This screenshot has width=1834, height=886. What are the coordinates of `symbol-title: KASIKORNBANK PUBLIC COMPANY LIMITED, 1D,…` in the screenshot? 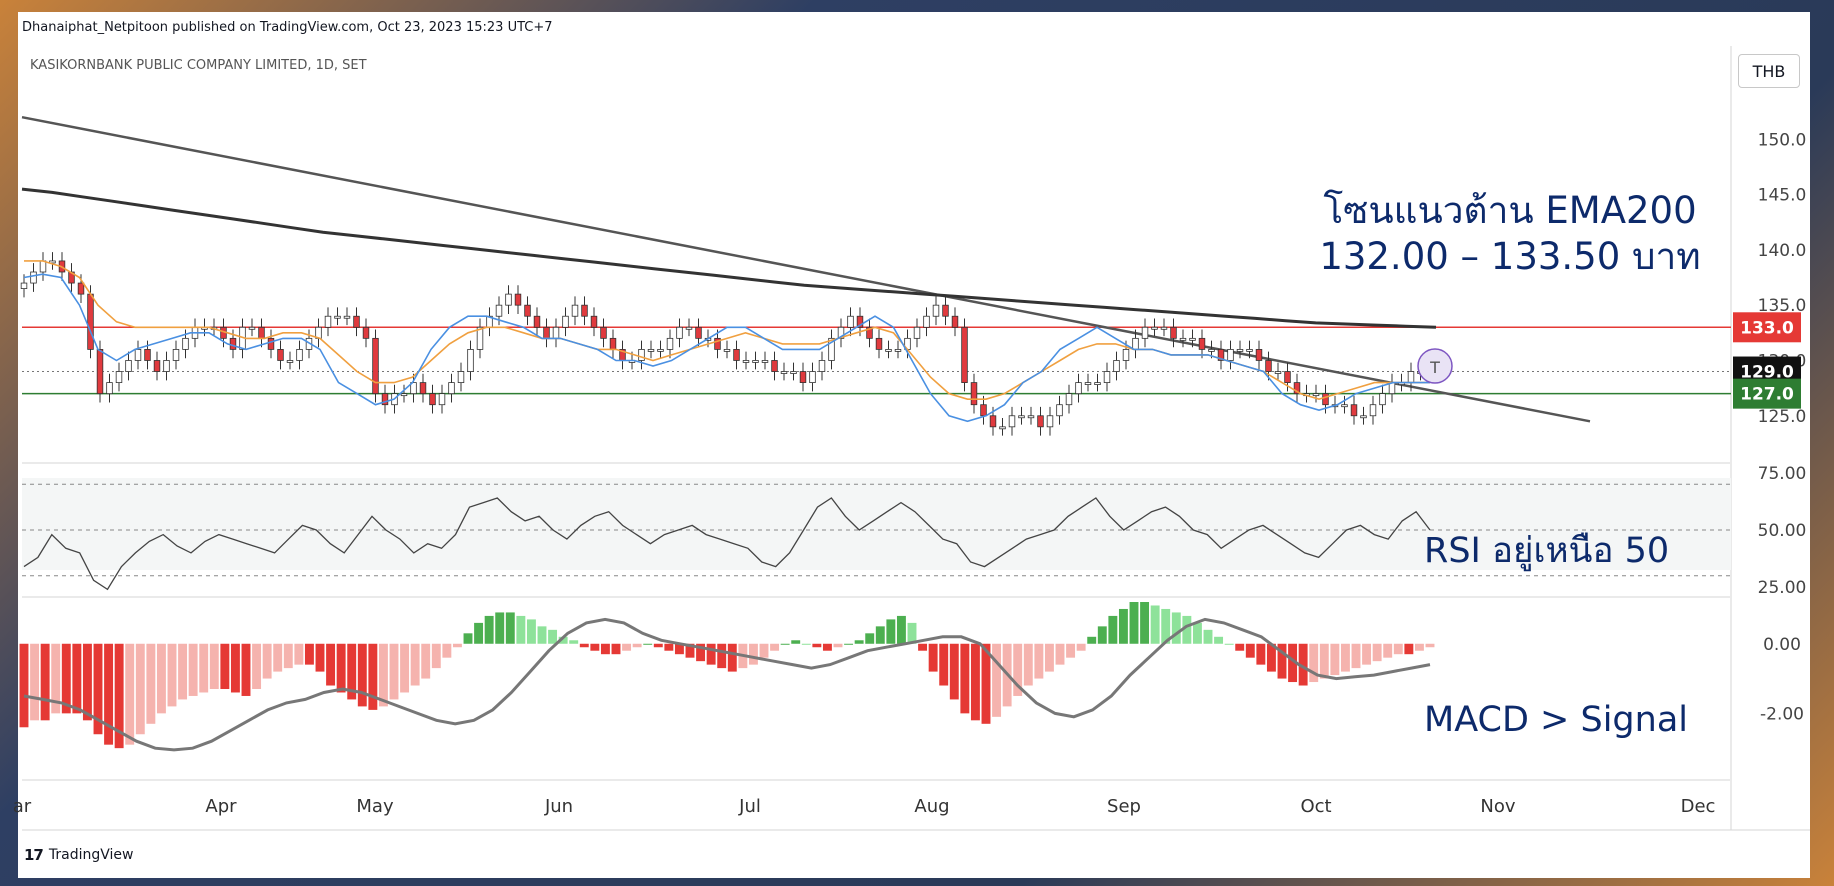 It's located at (198, 65).